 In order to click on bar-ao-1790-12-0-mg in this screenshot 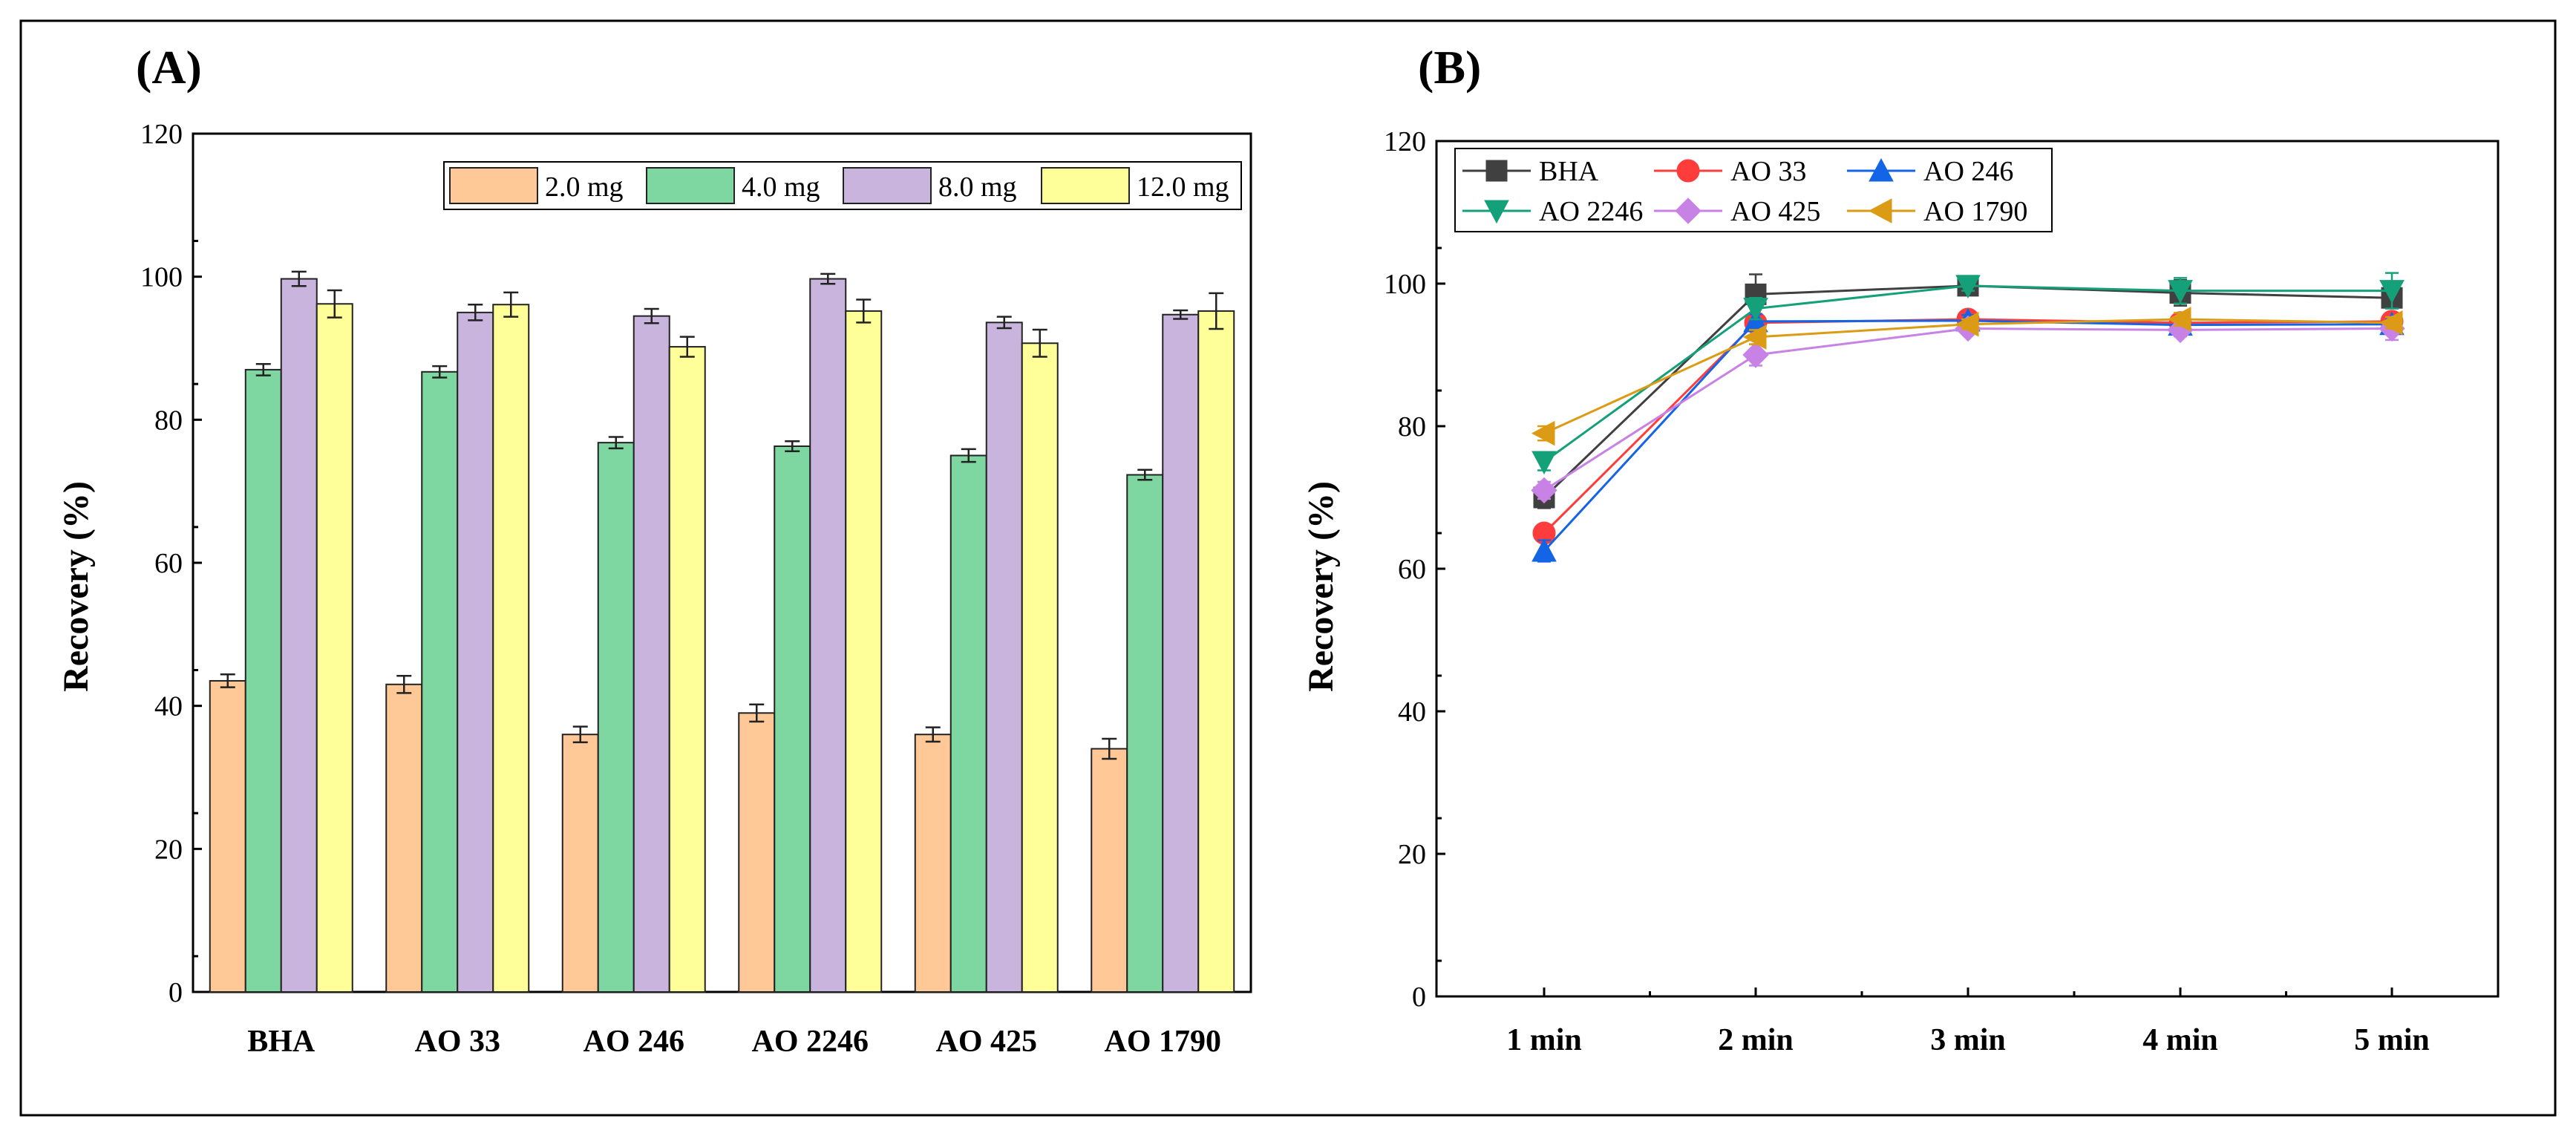, I will do `click(1216, 651)`.